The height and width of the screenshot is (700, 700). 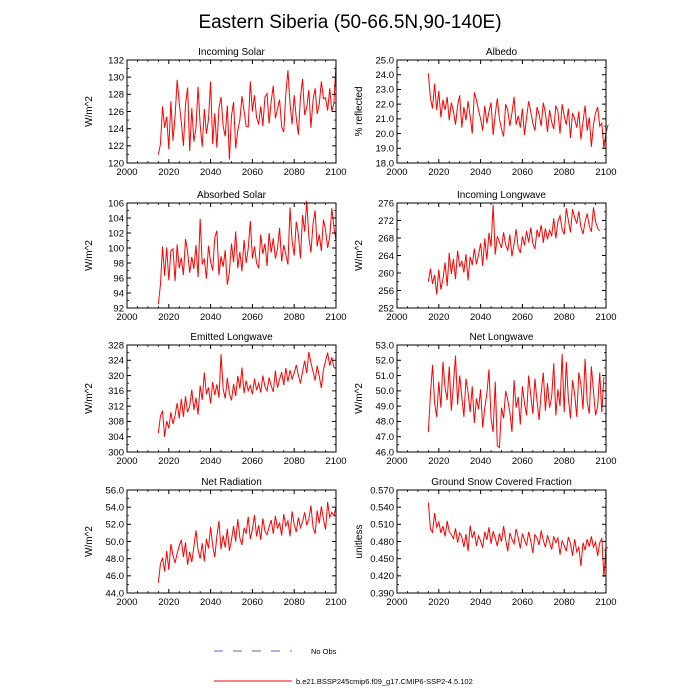 I want to click on plot-frame, so click(x=231, y=255).